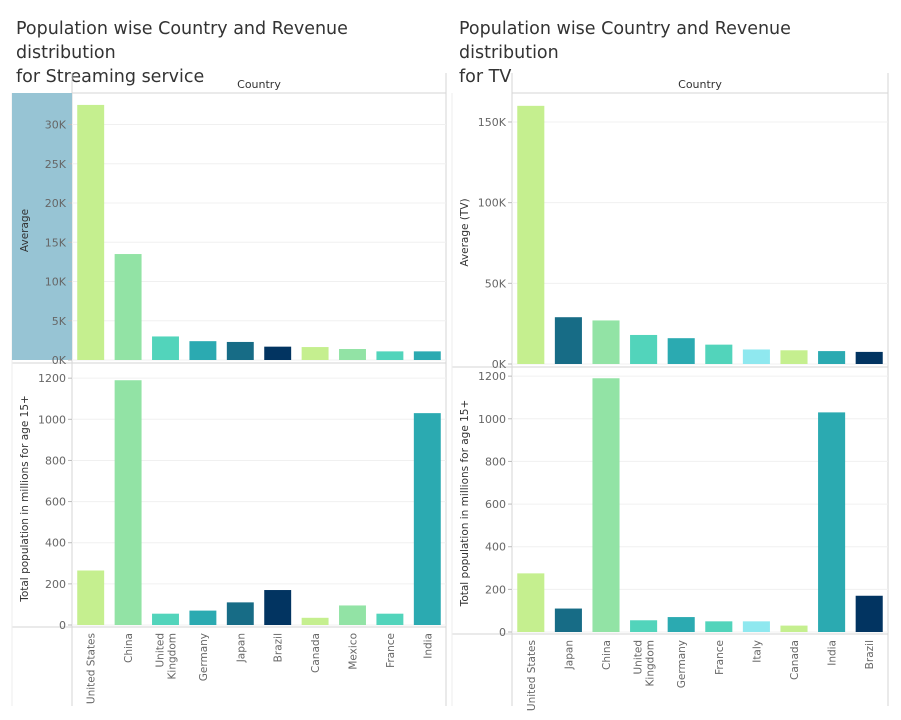 This screenshot has width=901, height=720. What do you see at coordinates (241, 648) in the screenshot?
I see `category-label: Japan` at bounding box center [241, 648].